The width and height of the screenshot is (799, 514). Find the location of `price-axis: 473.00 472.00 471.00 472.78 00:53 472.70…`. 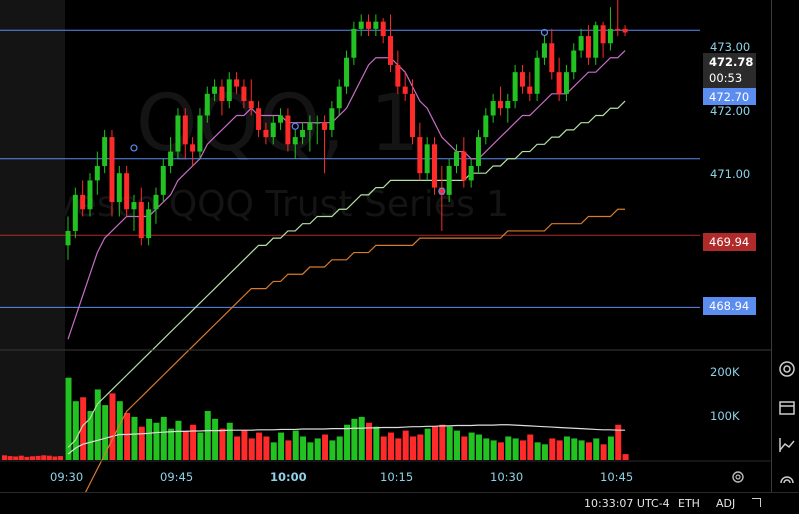

price-axis: 473.00 472.00 471.00 472.78 00:53 472.70… is located at coordinates (729, 177).